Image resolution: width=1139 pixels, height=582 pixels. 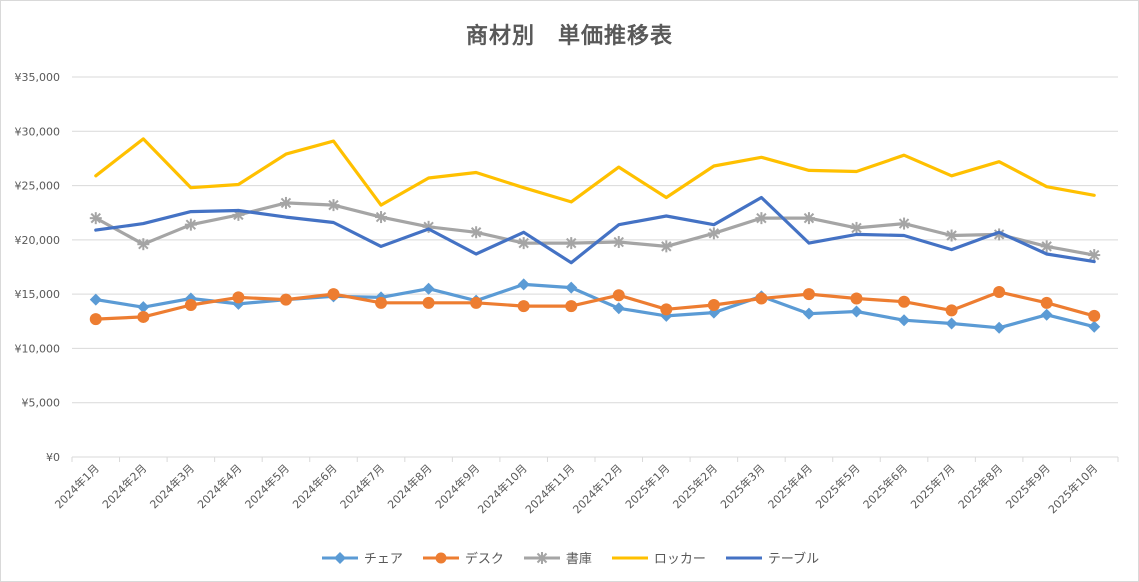 I want to click on x-tick-label: 2024年2月, so click(x=124, y=486).